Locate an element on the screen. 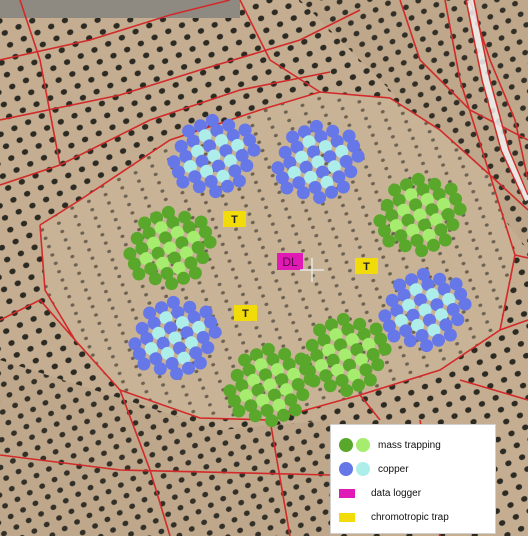 Image resolution: width=528 pixels, height=536 pixels. legend-item-copper: copper is located at coordinates (374, 469).